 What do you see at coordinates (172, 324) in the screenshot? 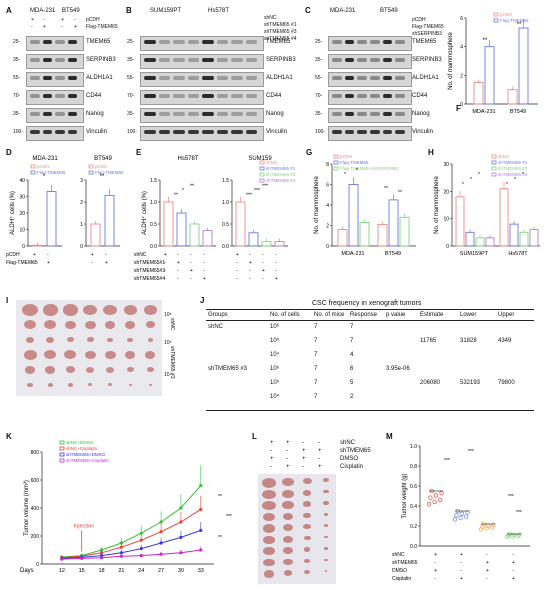
I see `group-label: shNC` at bounding box center [172, 324].